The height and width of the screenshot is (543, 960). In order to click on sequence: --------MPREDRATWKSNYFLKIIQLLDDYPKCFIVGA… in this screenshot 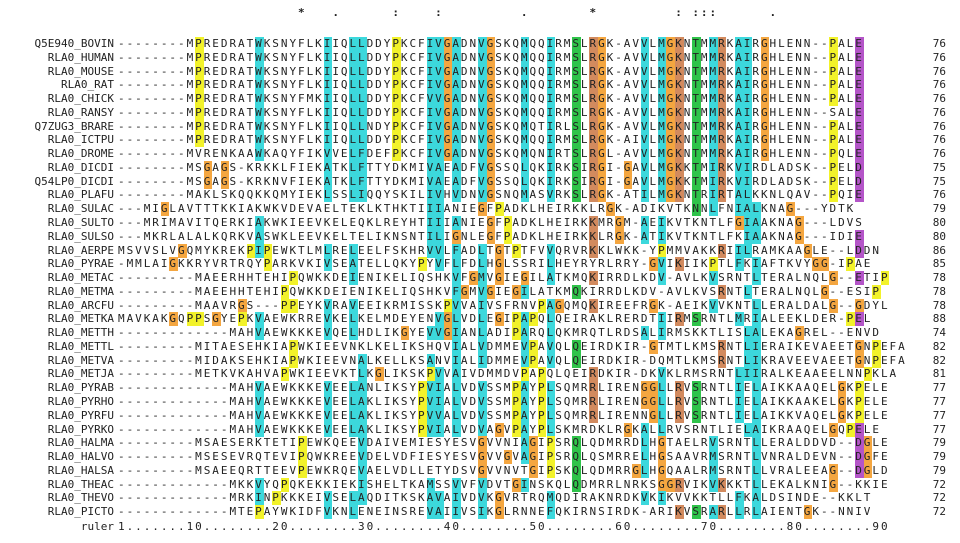, I will do `click(491, 112)`.